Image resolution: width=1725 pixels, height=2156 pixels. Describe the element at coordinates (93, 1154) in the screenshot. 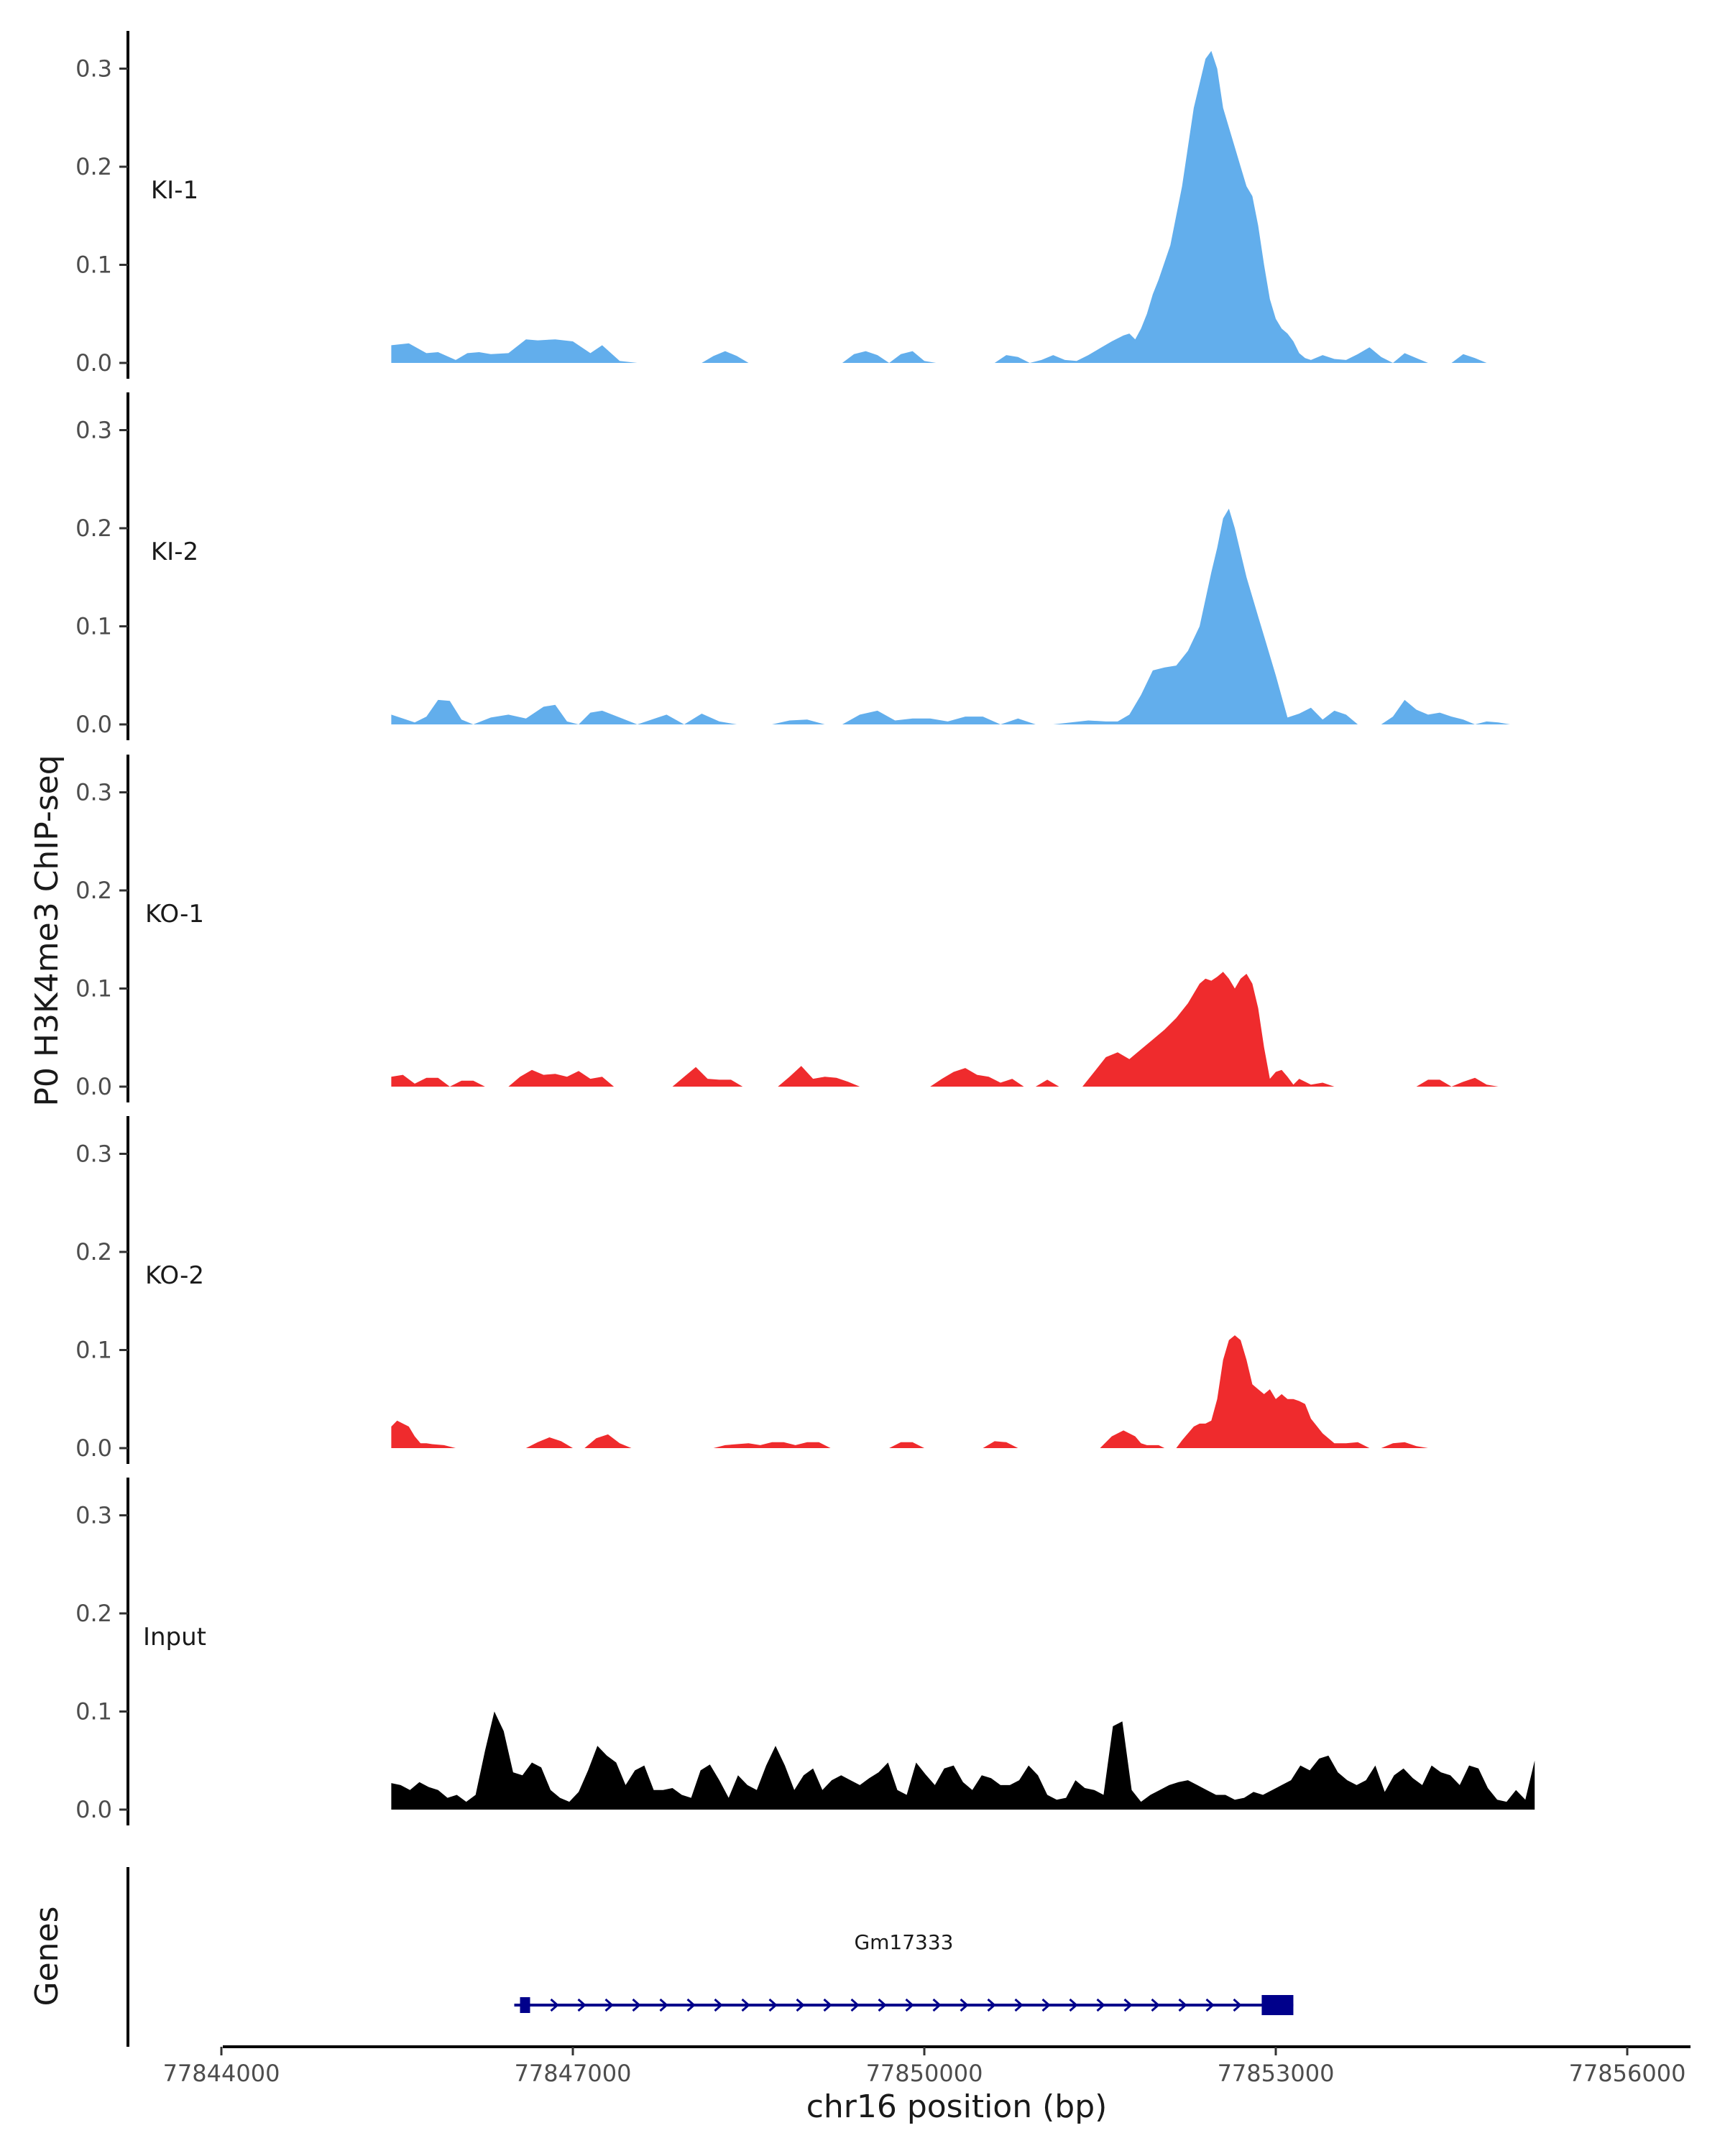

I see `y-tick-label-ko-2: 0.3` at that location.